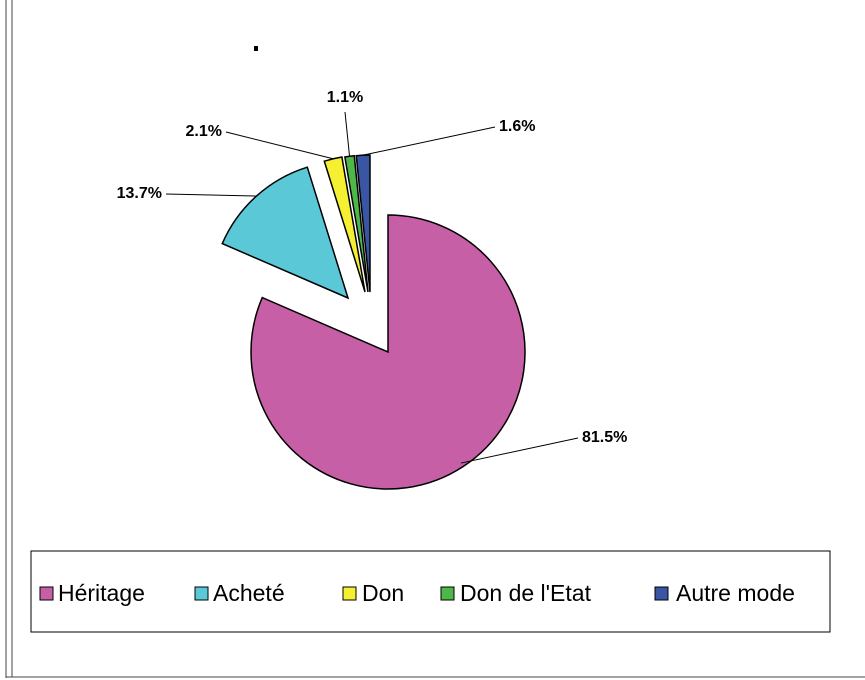 This screenshot has height=680, width=865. I want to click on legend-label: Don de l'Etat, so click(526, 593).